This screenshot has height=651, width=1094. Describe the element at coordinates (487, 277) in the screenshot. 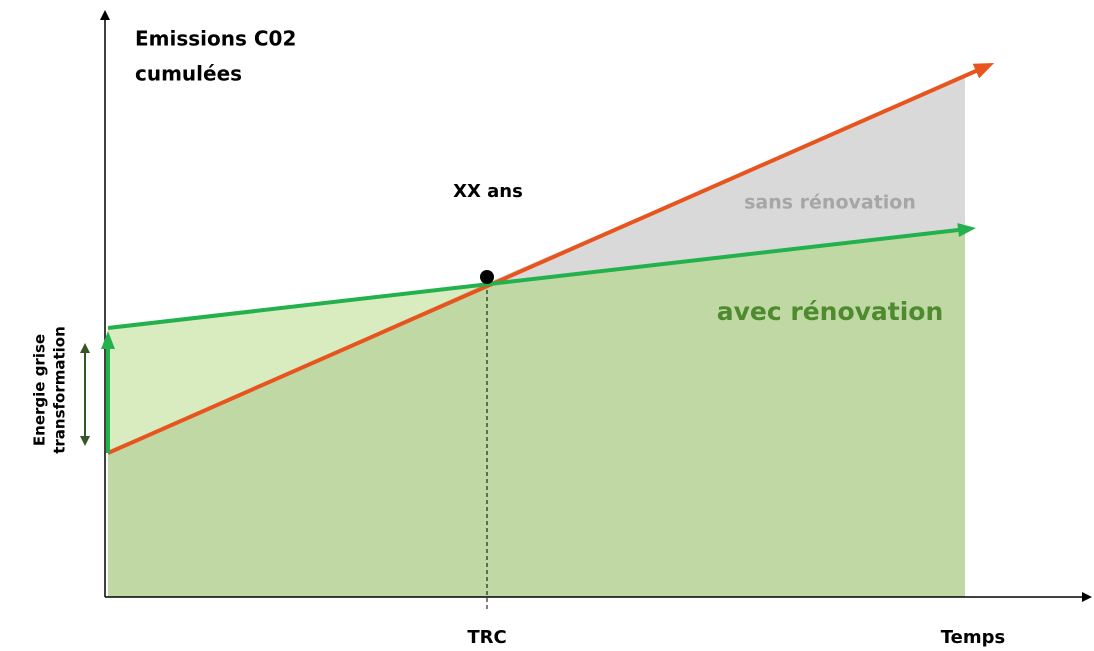

I see `point` at that location.